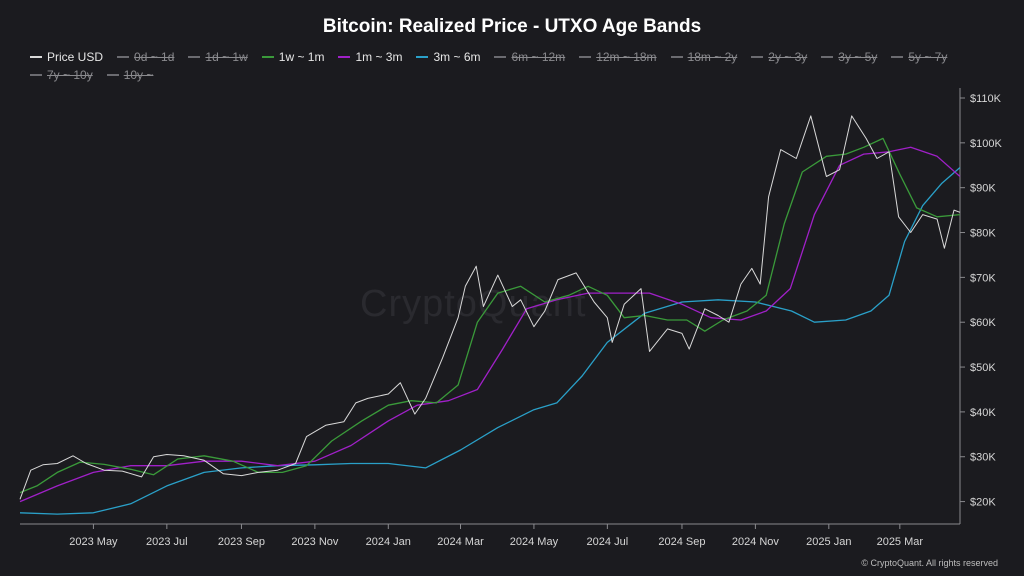  What do you see at coordinates (983, 413) in the screenshot?
I see `y-tick-label: $40K` at bounding box center [983, 413].